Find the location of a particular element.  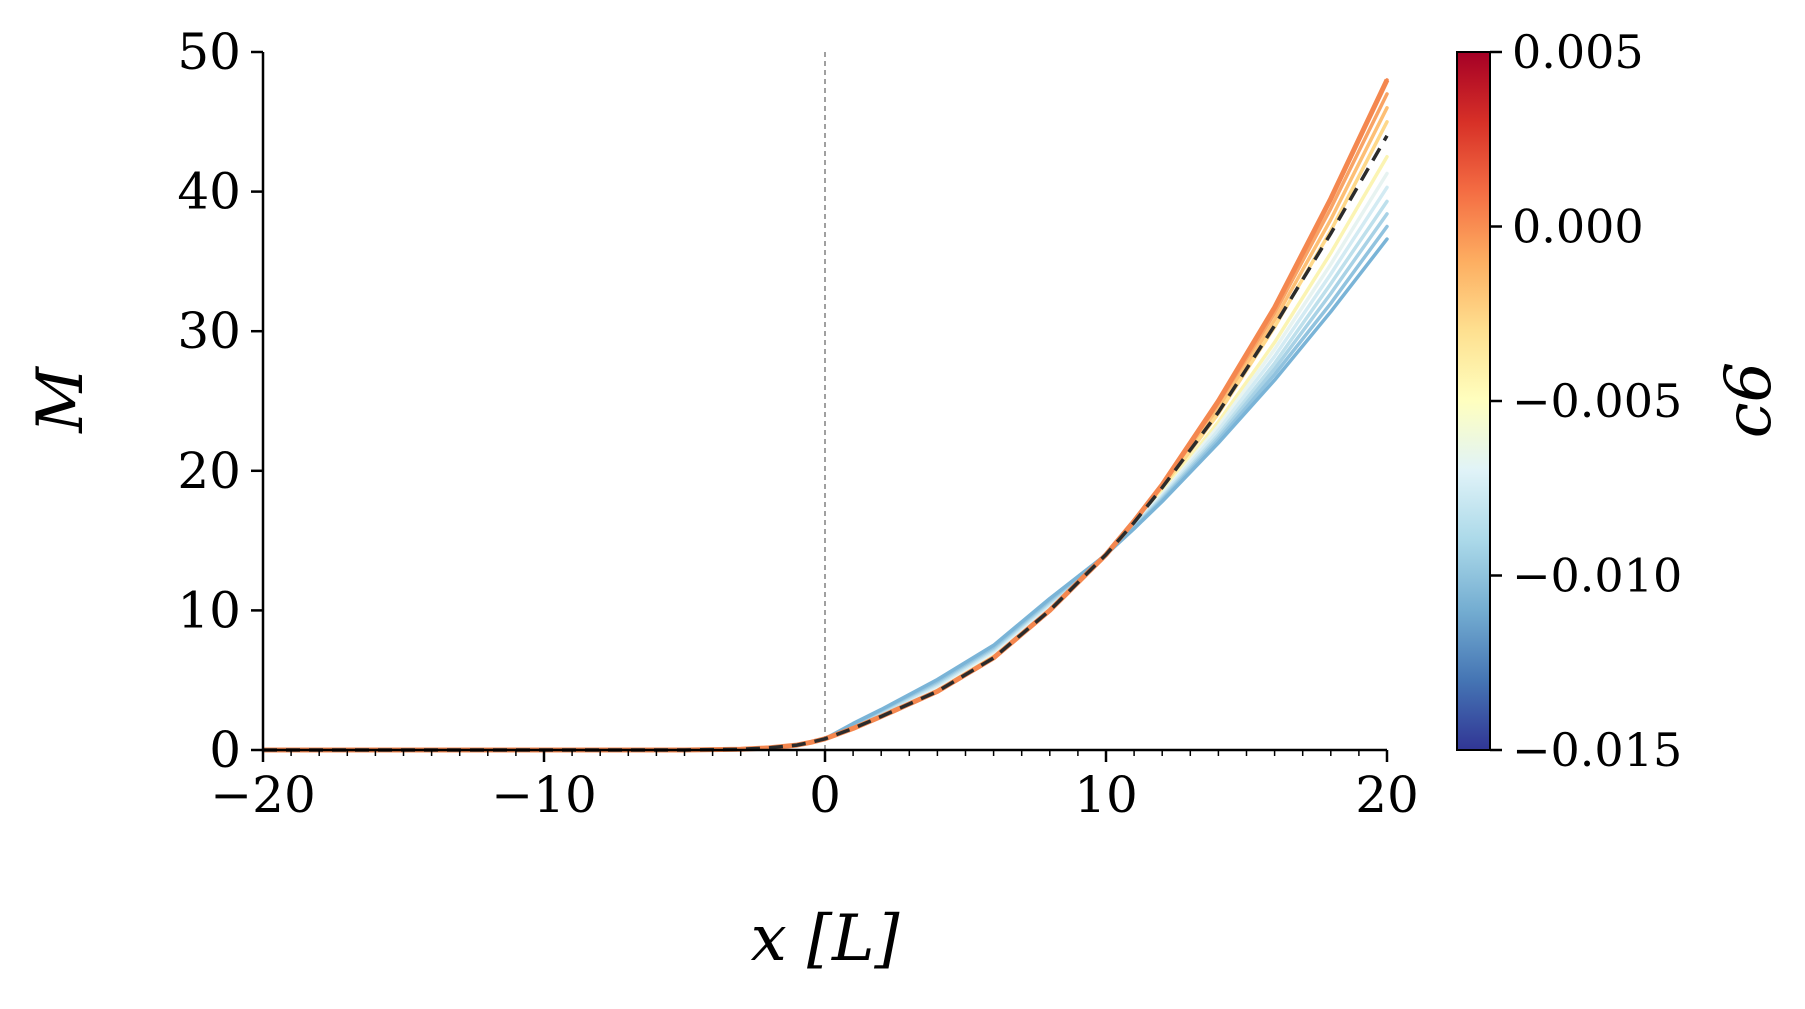

colorbar-tick-label: −0.015 is located at coordinates (1597, 750).